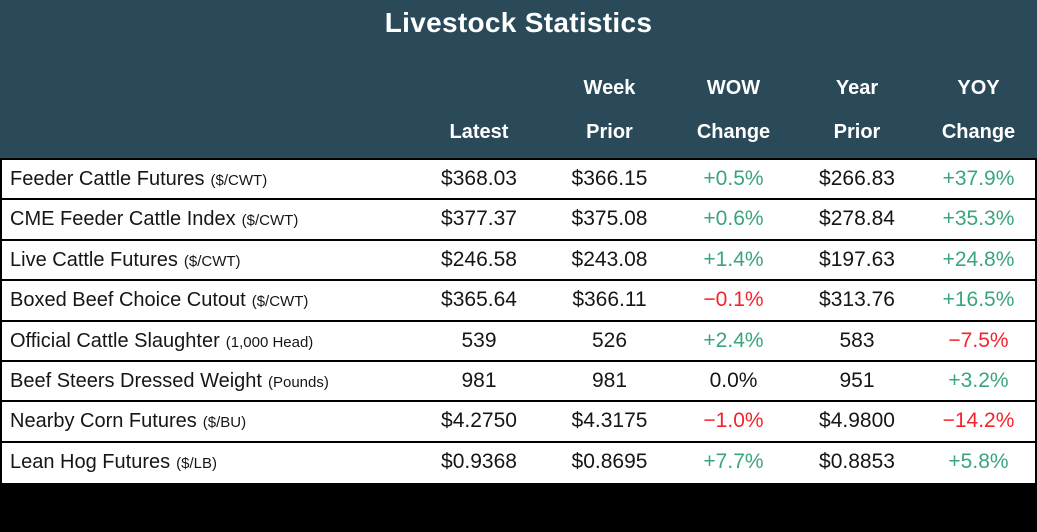 This screenshot has width=1037, height=532. Describe the element at coordinates (978, 259) in the screenshot. I see `yoy-change-cell: +24.8%` at that location.